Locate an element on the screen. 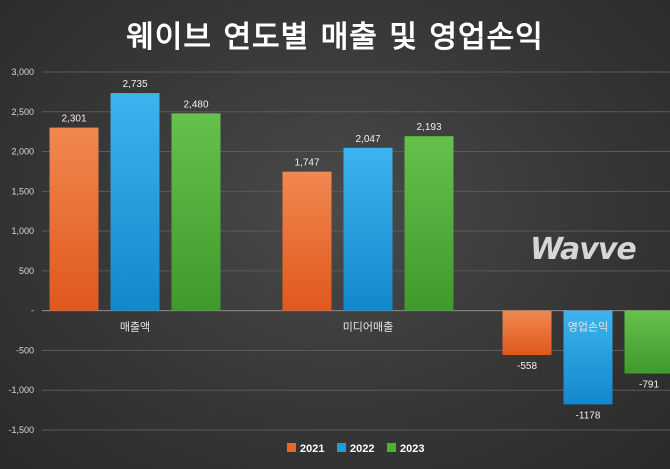 The height and width of the screenshot is (469, 670). y-tick-label: - is located at coordinates (32, 311).